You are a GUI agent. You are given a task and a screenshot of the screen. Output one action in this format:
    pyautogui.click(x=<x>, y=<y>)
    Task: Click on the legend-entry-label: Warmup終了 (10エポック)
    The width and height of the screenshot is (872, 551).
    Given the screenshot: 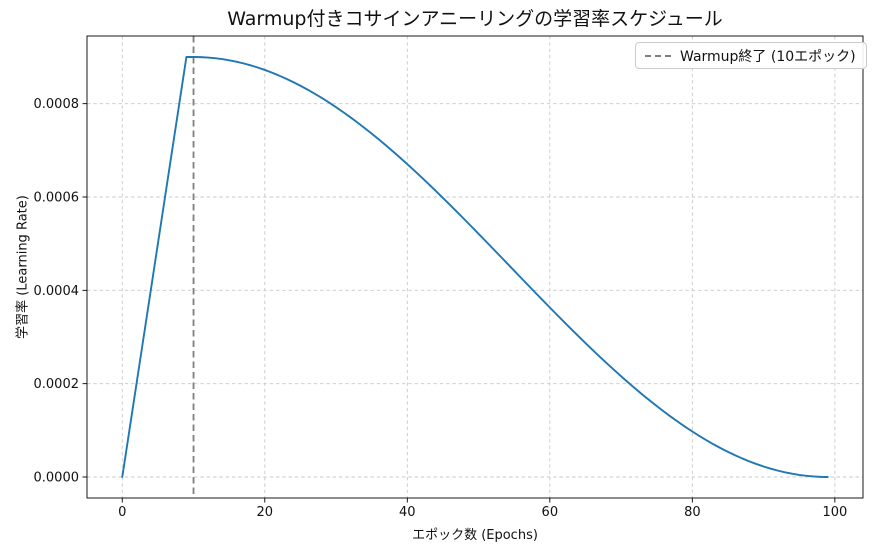 What is the action you would take?
    pyautogui.click(x=768, y=56)
    